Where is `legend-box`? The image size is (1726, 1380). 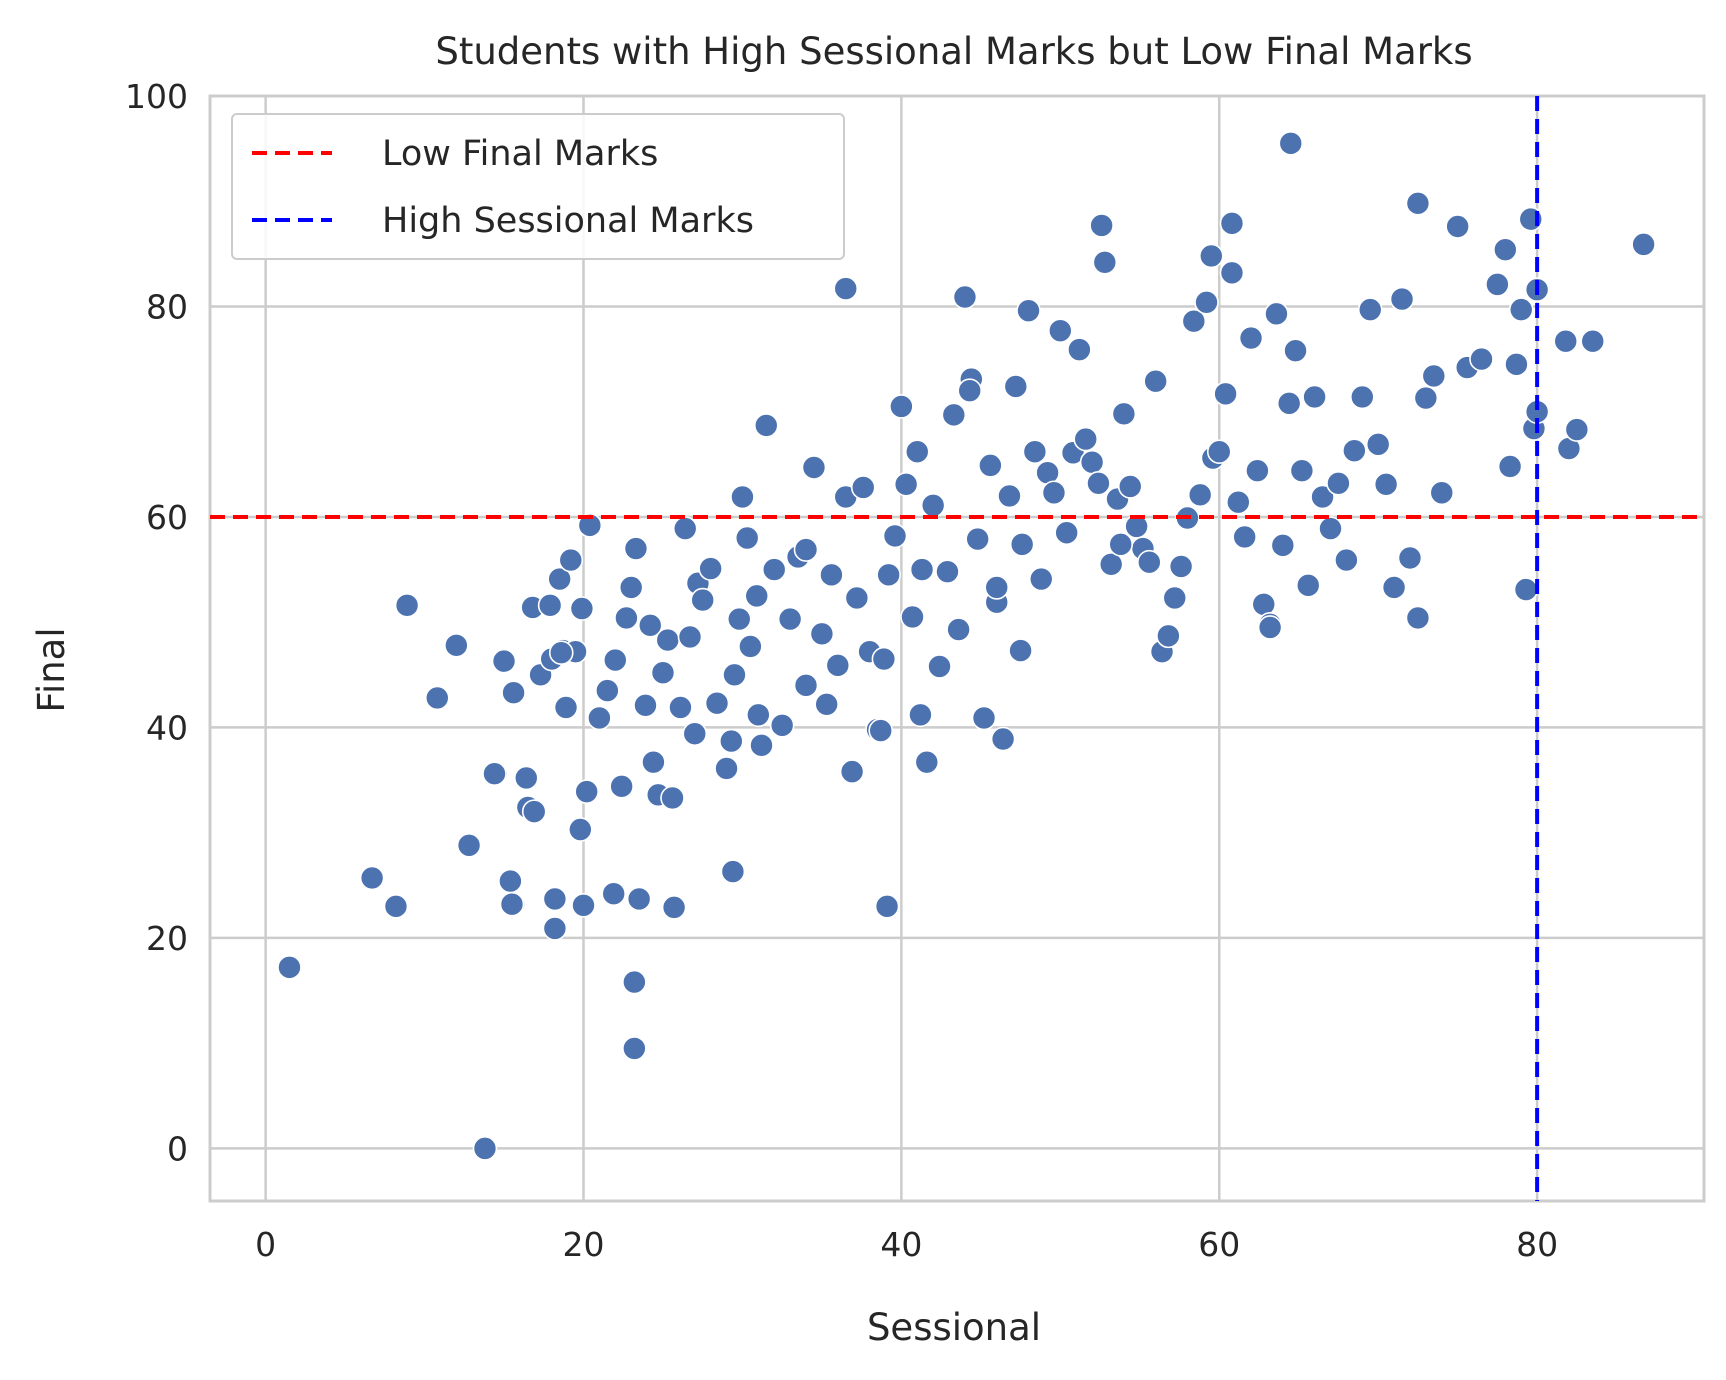 legend-box is located at coordinates (538, 186).